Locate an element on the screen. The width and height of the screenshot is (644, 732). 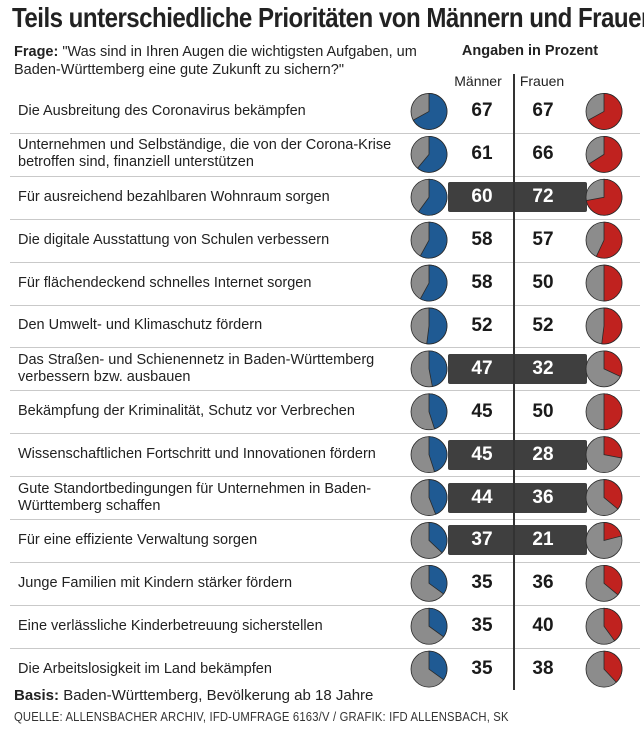
value-women: 66 is located at coordinates (543, 154).